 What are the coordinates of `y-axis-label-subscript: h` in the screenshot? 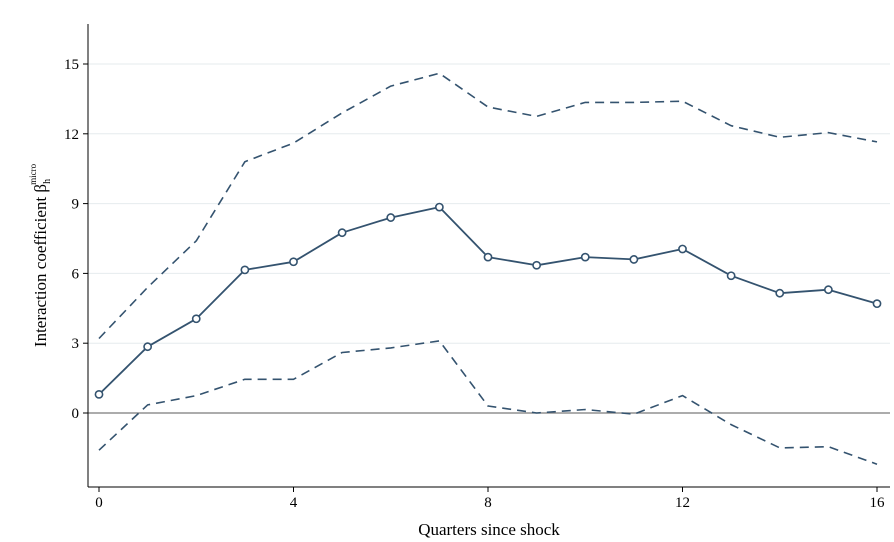 It's located at (47, 181).